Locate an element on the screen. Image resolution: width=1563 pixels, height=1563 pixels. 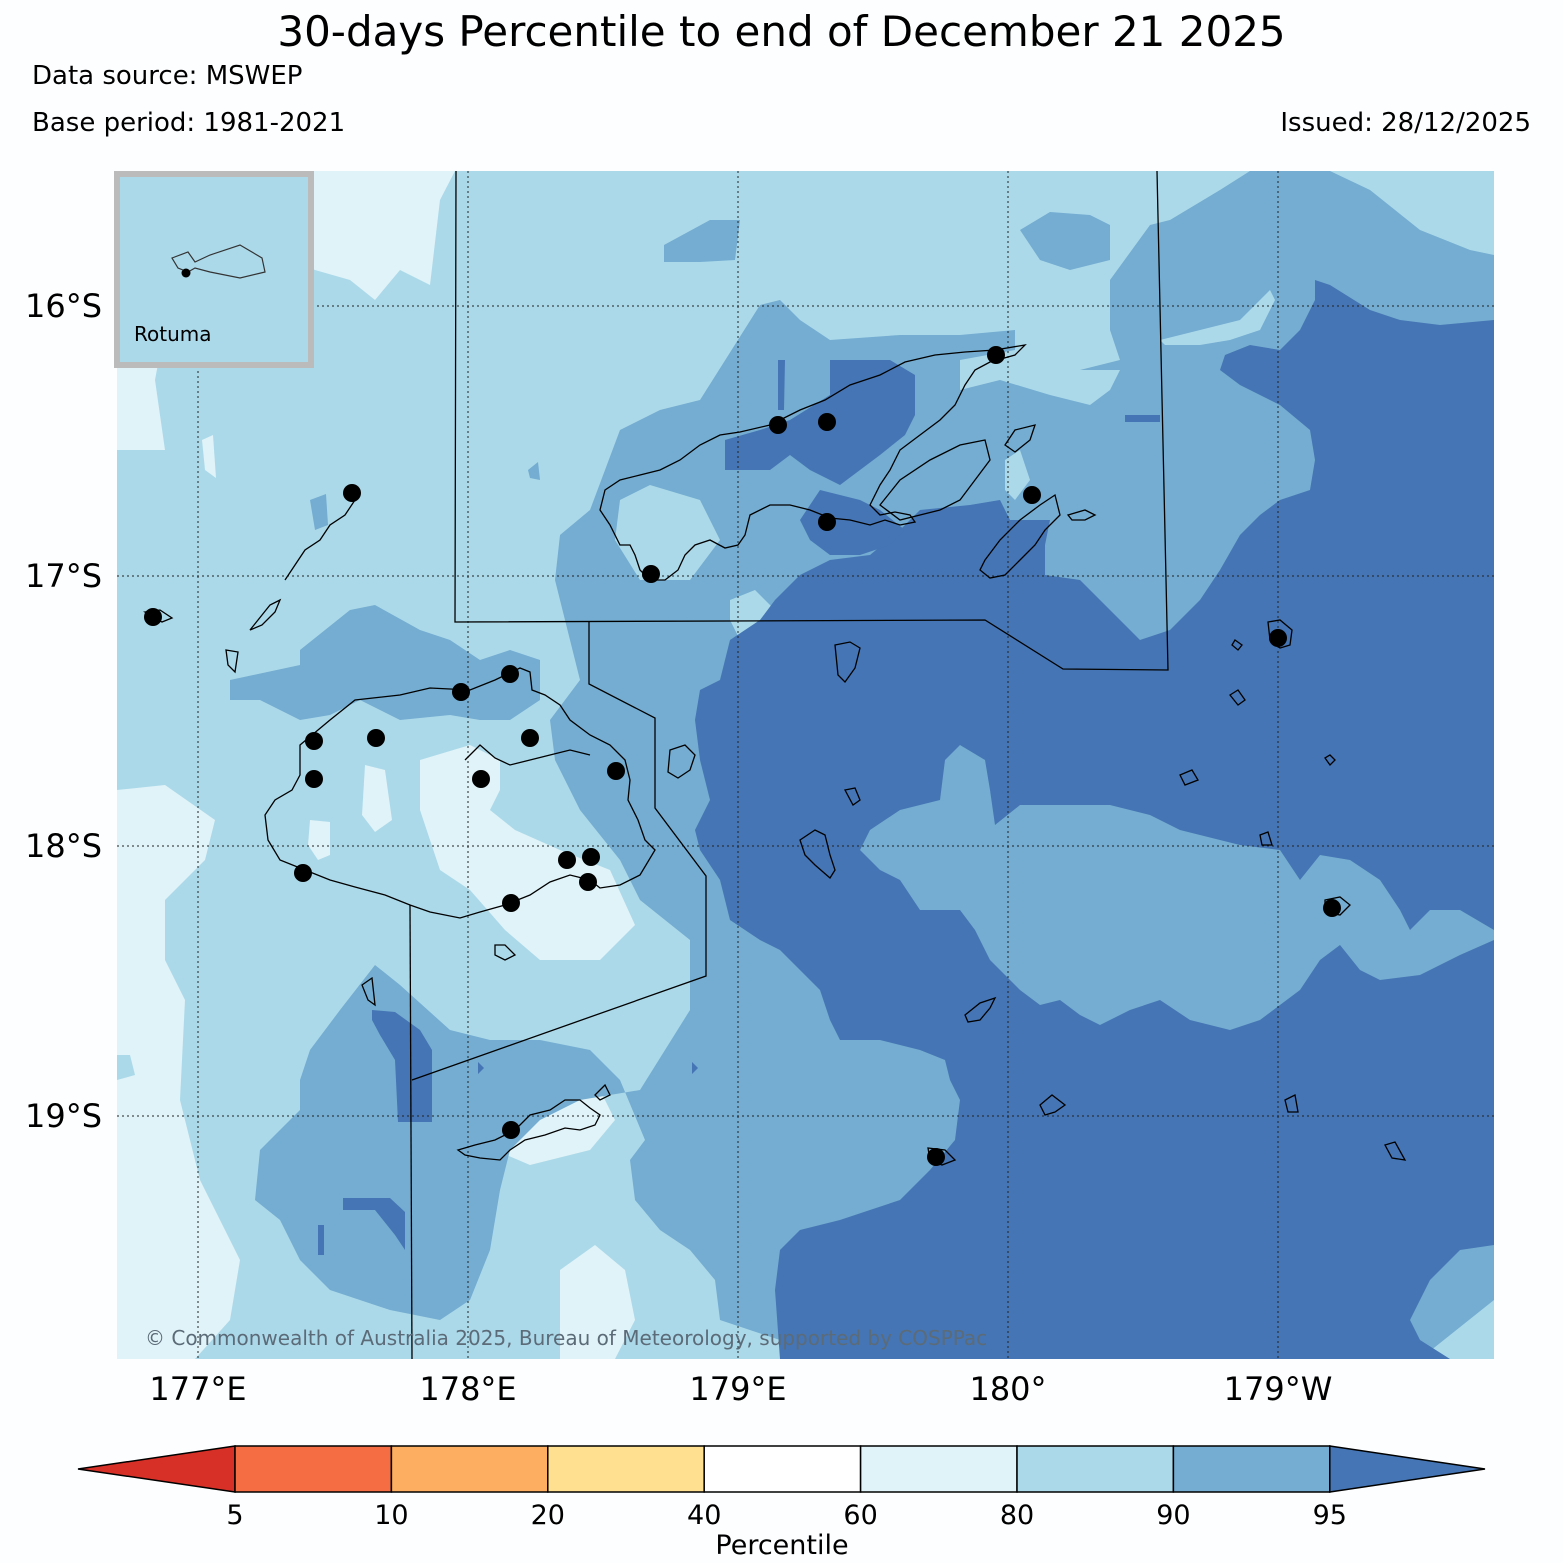
inset-label: Rotuma is located at coordinates (173, 334).